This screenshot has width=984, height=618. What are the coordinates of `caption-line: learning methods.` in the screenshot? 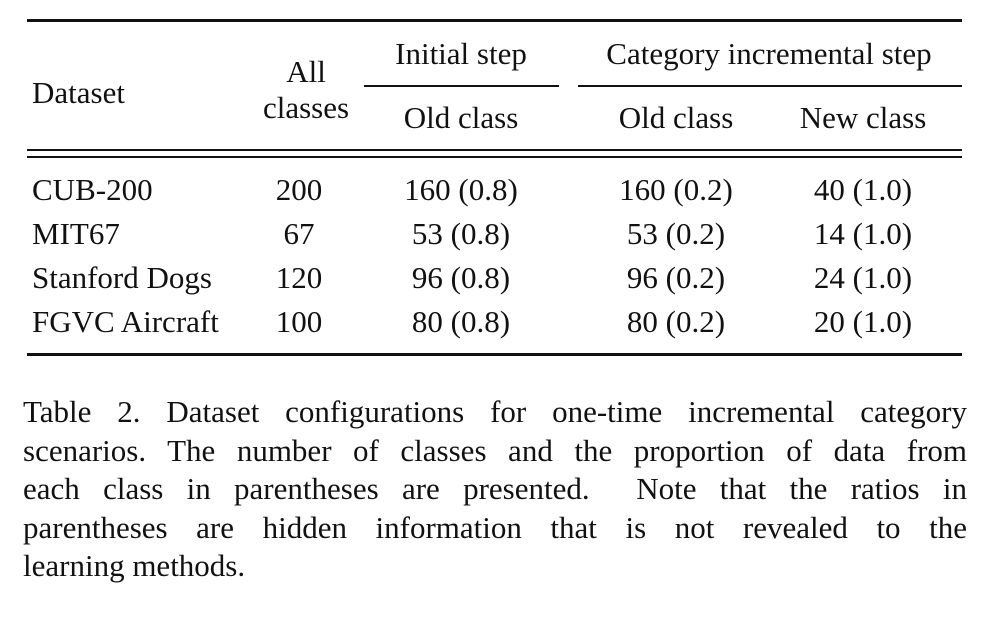 It's located at (134, 565).